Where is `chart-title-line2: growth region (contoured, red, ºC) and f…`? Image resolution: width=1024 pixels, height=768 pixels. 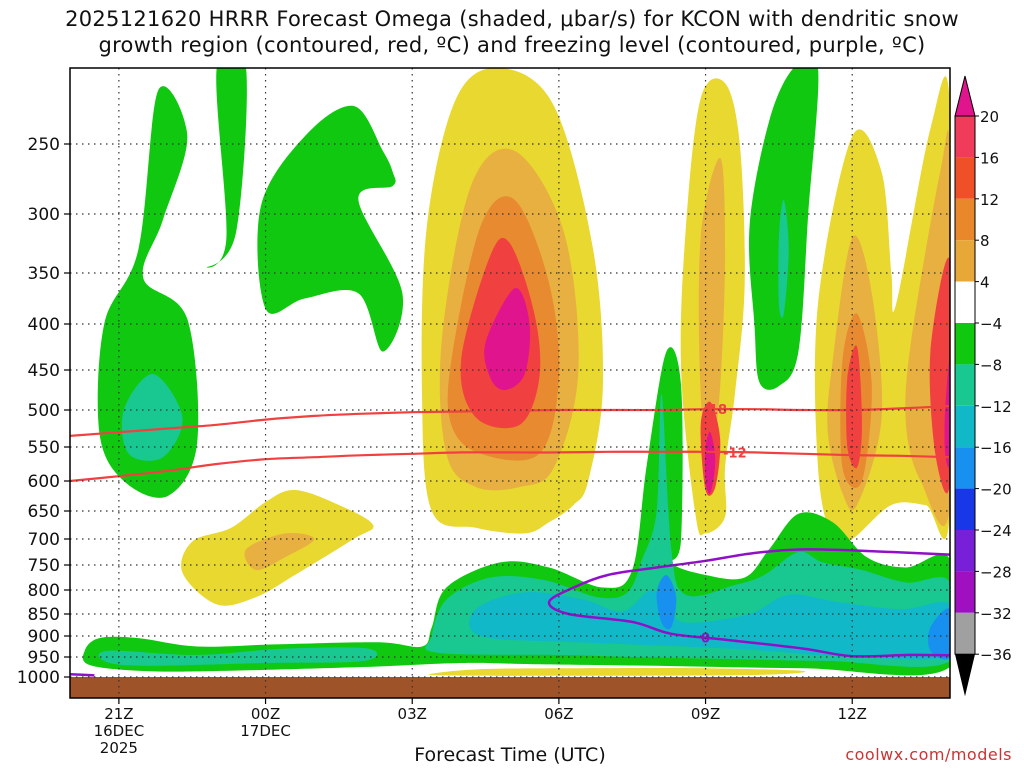
chart-title-line2: growth region (contoured, red, ºC) and f… is located at coordinates (512, 45).